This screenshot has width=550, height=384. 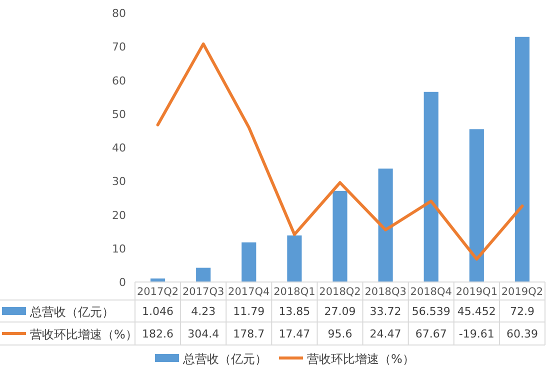 I want to click on x-tick-label: 2019Q2, so click(x=522, y=292).